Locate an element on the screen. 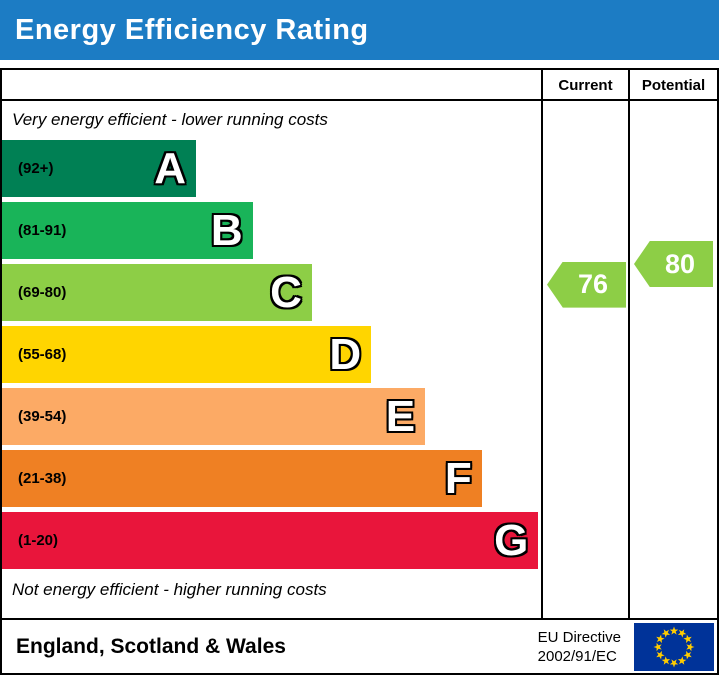 Image resolution: width=719 pixels, height=675 pixels. page-title: Energy Efficiency Rating is located at coordinates (192, 29).